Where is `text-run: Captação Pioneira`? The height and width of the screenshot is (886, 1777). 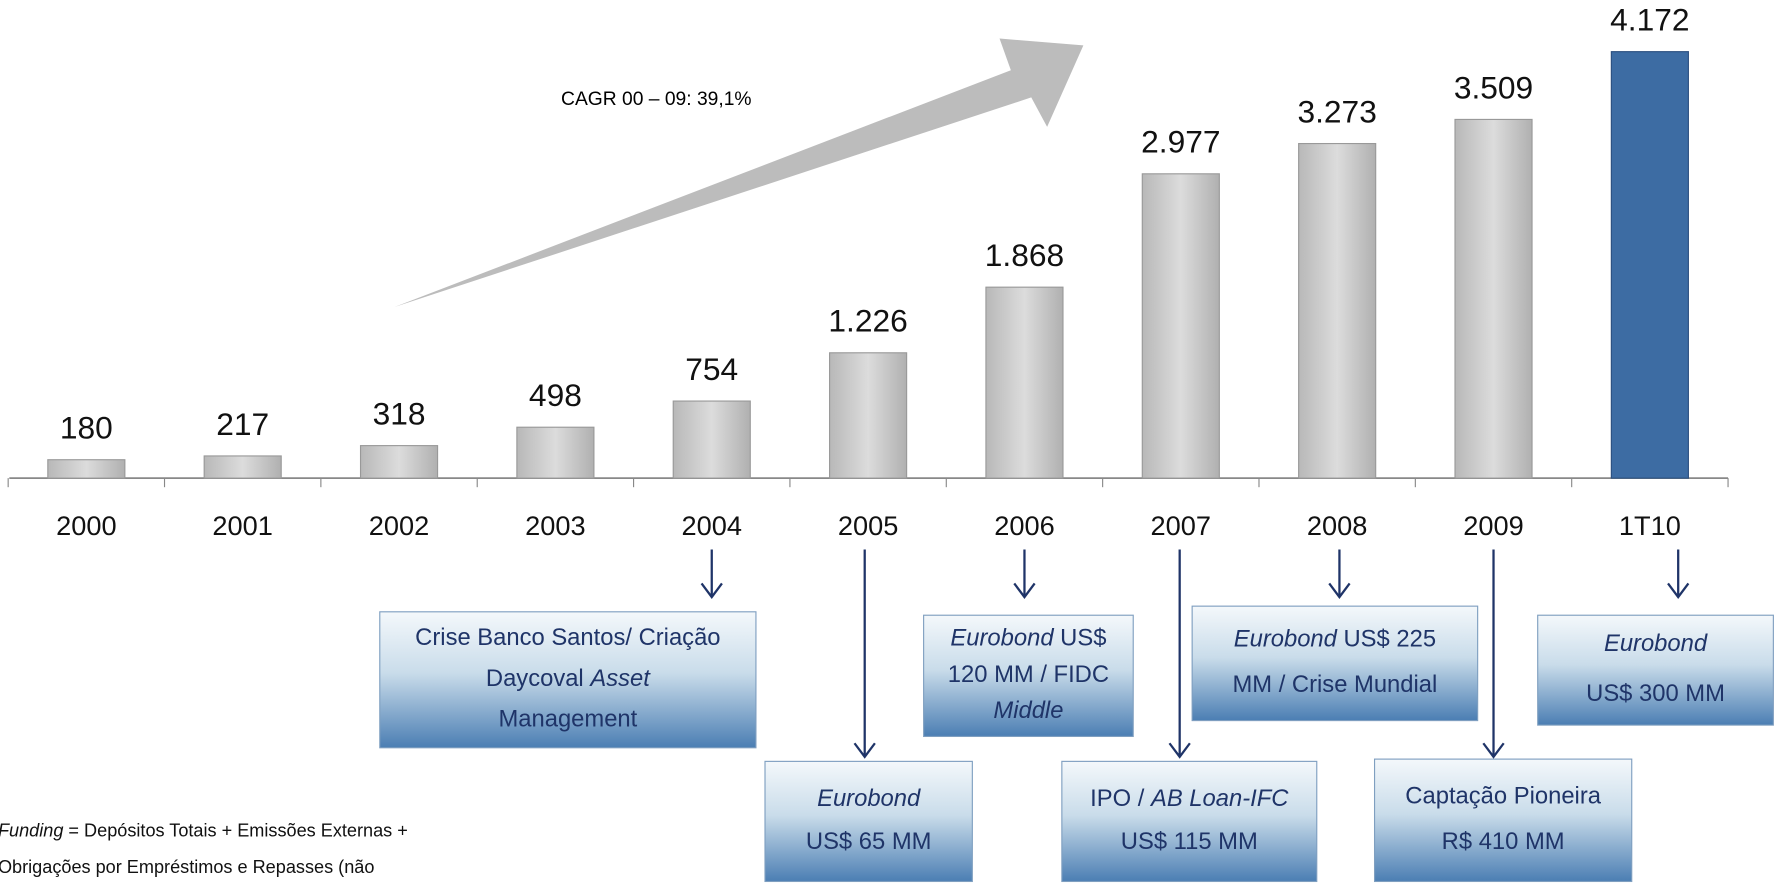
text-run: Captação Pioneira is located at coordinates (1503, 796).